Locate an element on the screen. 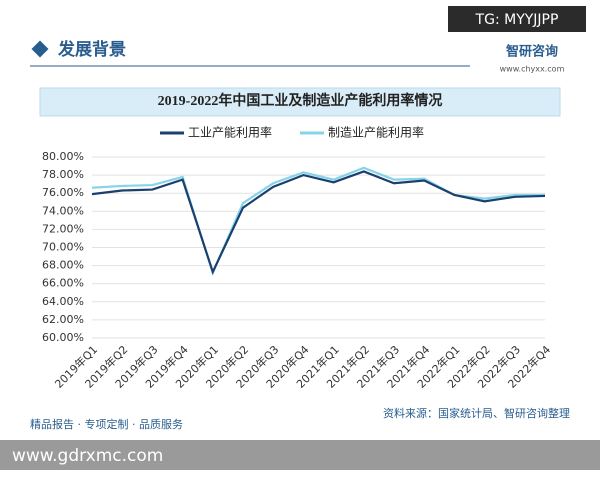 The width and height of the screenshot is (600, 480). tag-box is located at coordinates (517, 19).